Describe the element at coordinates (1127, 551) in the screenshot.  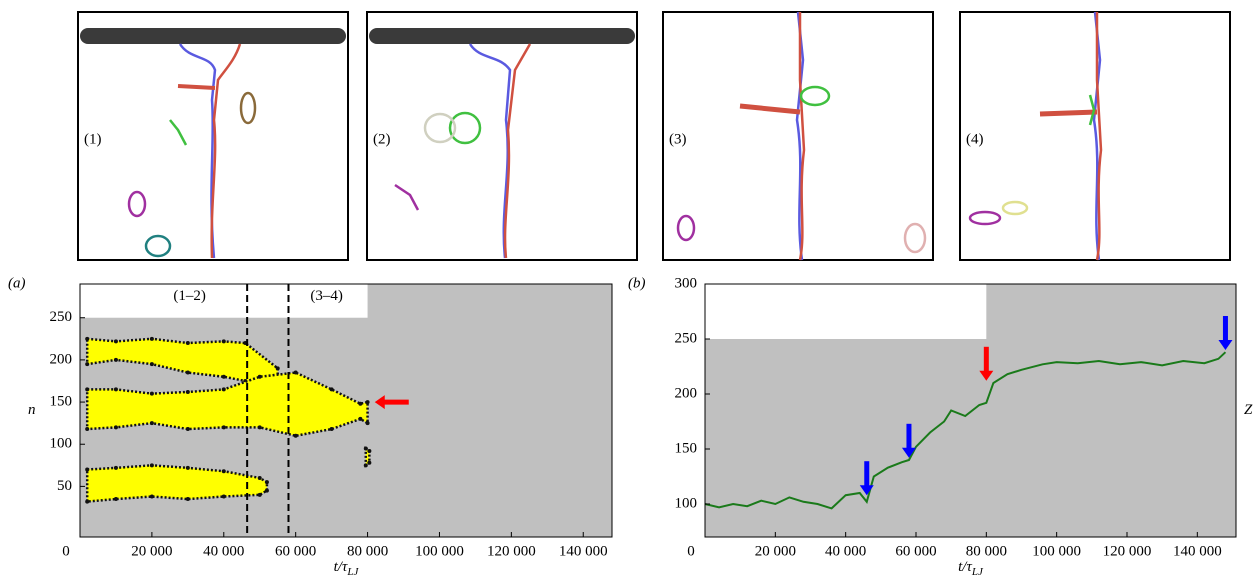
I see `x-tick-label: 120 000` at that location.